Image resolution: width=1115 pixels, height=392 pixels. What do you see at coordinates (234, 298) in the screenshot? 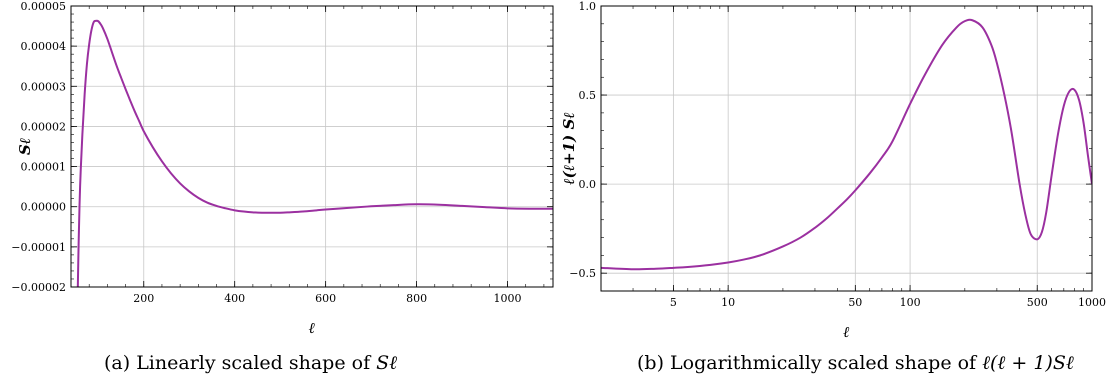
I see `x-tick-label: 400` at bounding box center [234, 298].